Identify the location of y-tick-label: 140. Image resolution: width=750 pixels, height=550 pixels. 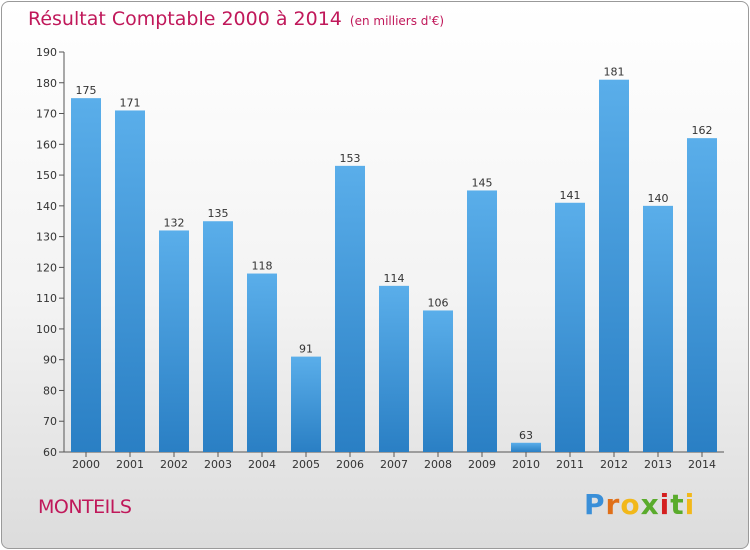
(46, 206).